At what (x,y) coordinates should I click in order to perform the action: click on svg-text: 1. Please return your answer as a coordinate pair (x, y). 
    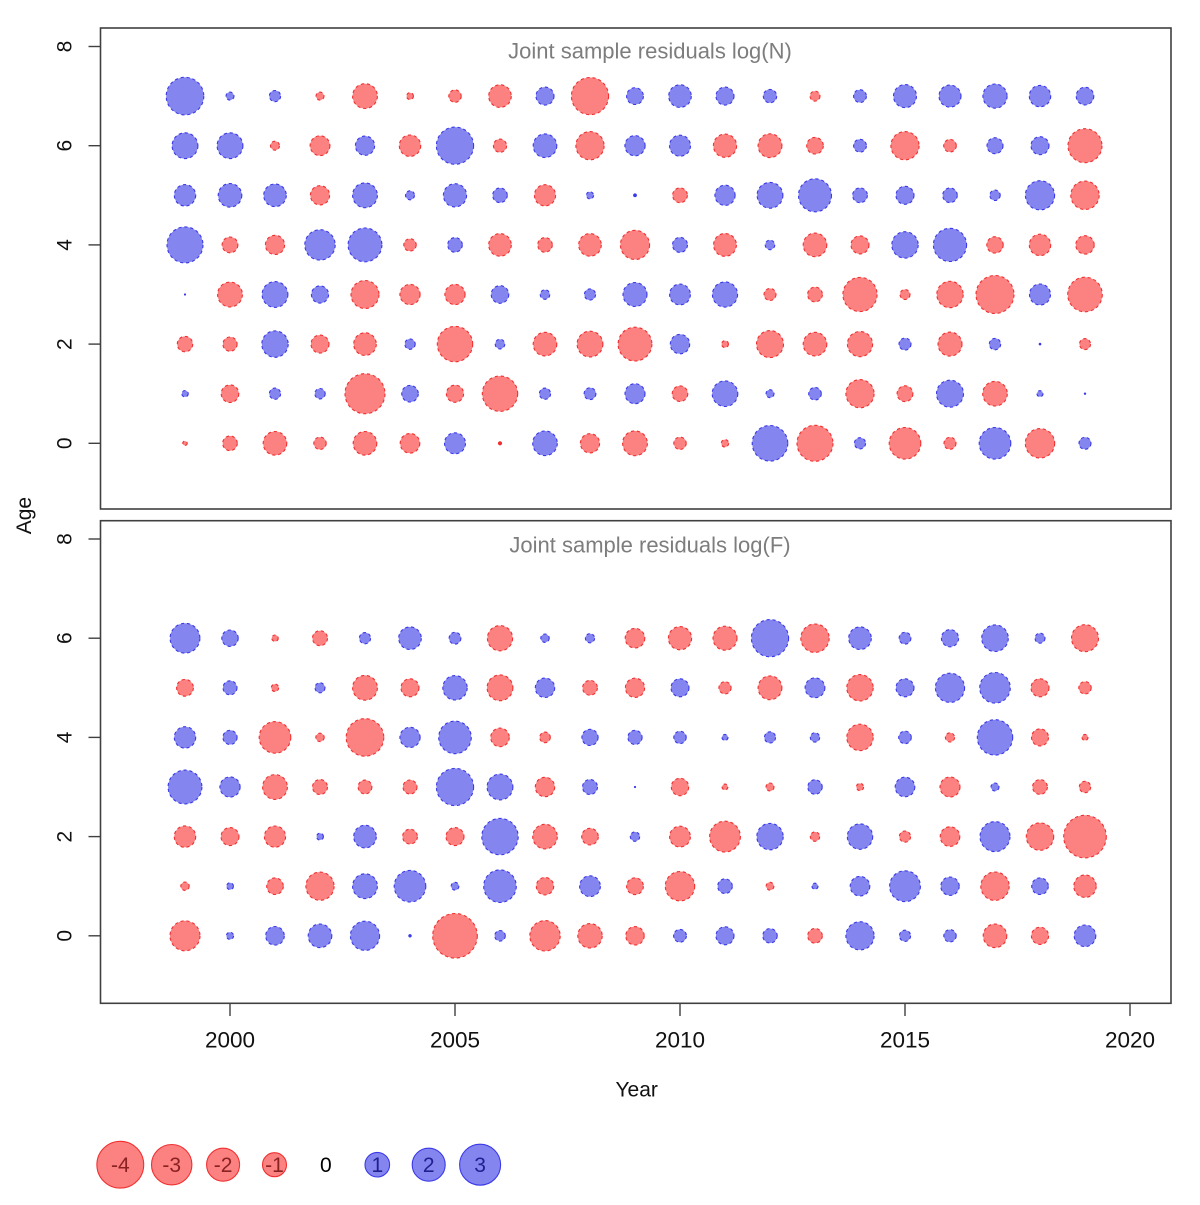
    Looking at the image, I should click on (377, 1165).